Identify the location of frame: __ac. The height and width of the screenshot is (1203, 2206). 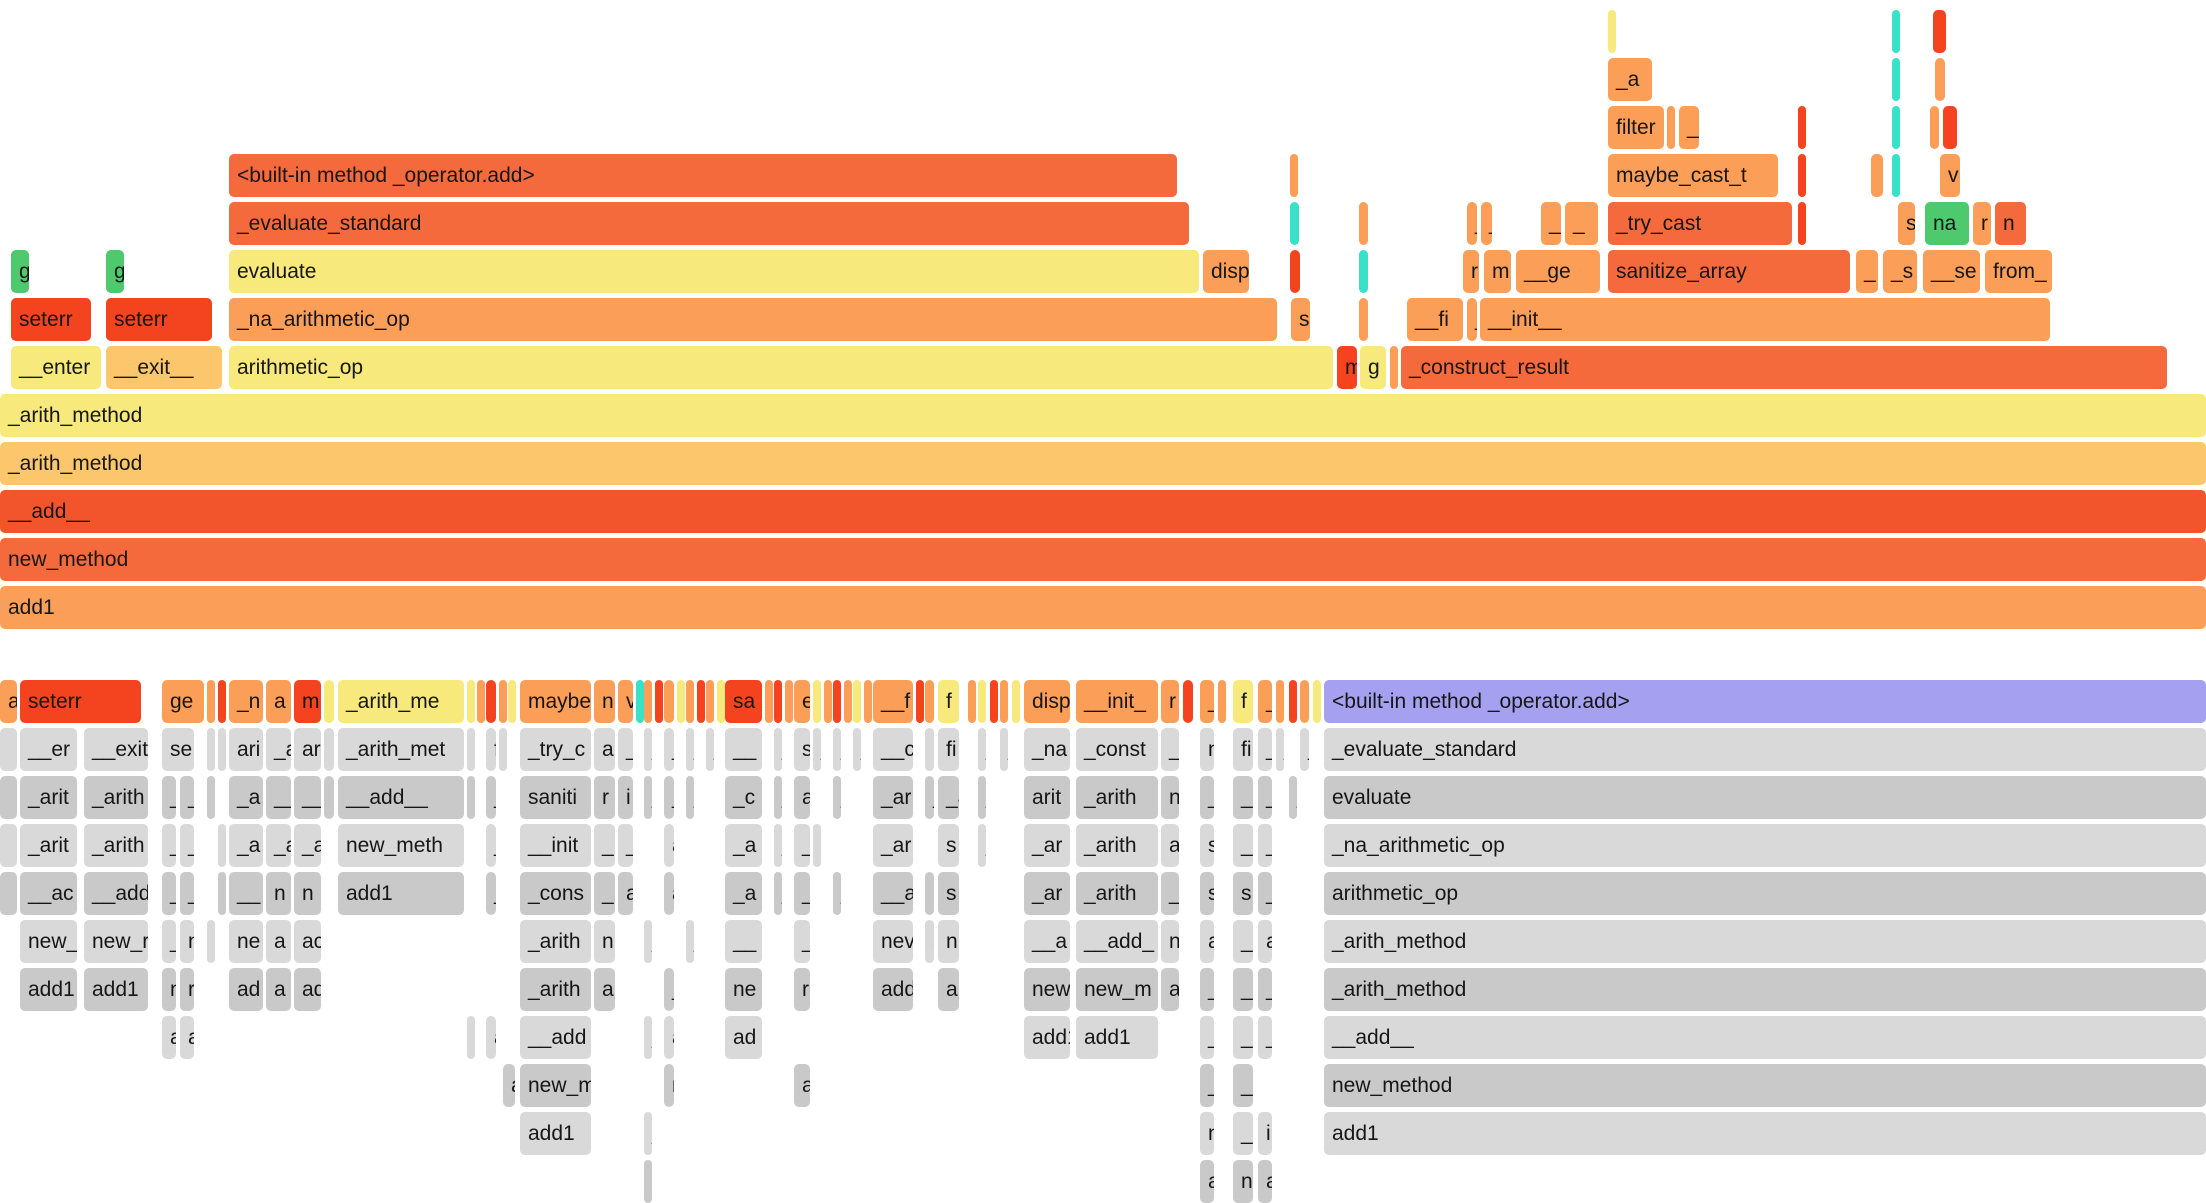
(48, 893).